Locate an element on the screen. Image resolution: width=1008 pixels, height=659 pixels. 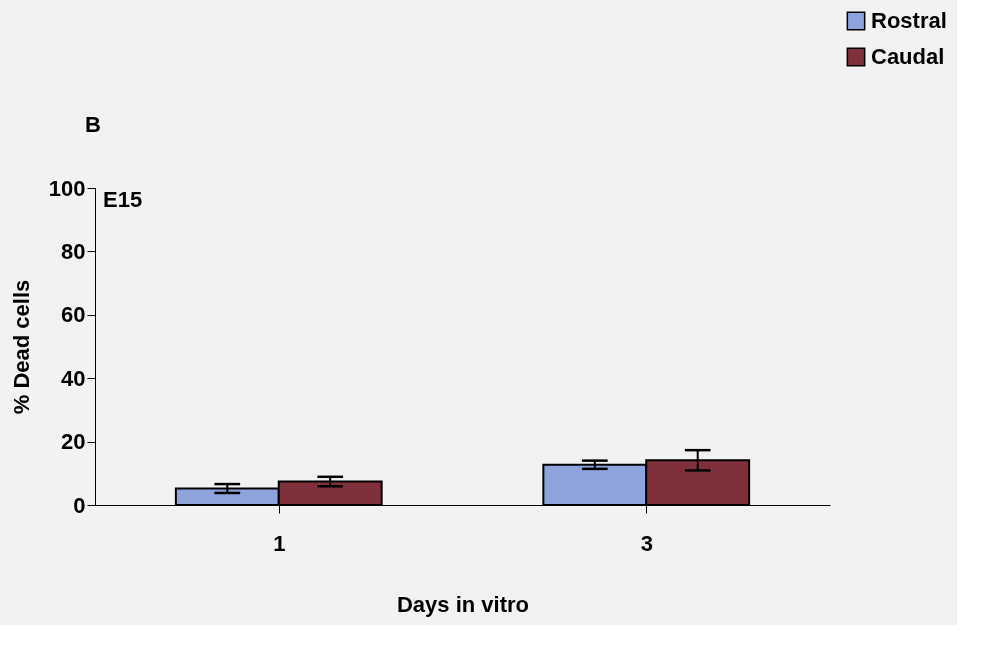
x-tick-label: 1 is located at coordinates (279, 543).